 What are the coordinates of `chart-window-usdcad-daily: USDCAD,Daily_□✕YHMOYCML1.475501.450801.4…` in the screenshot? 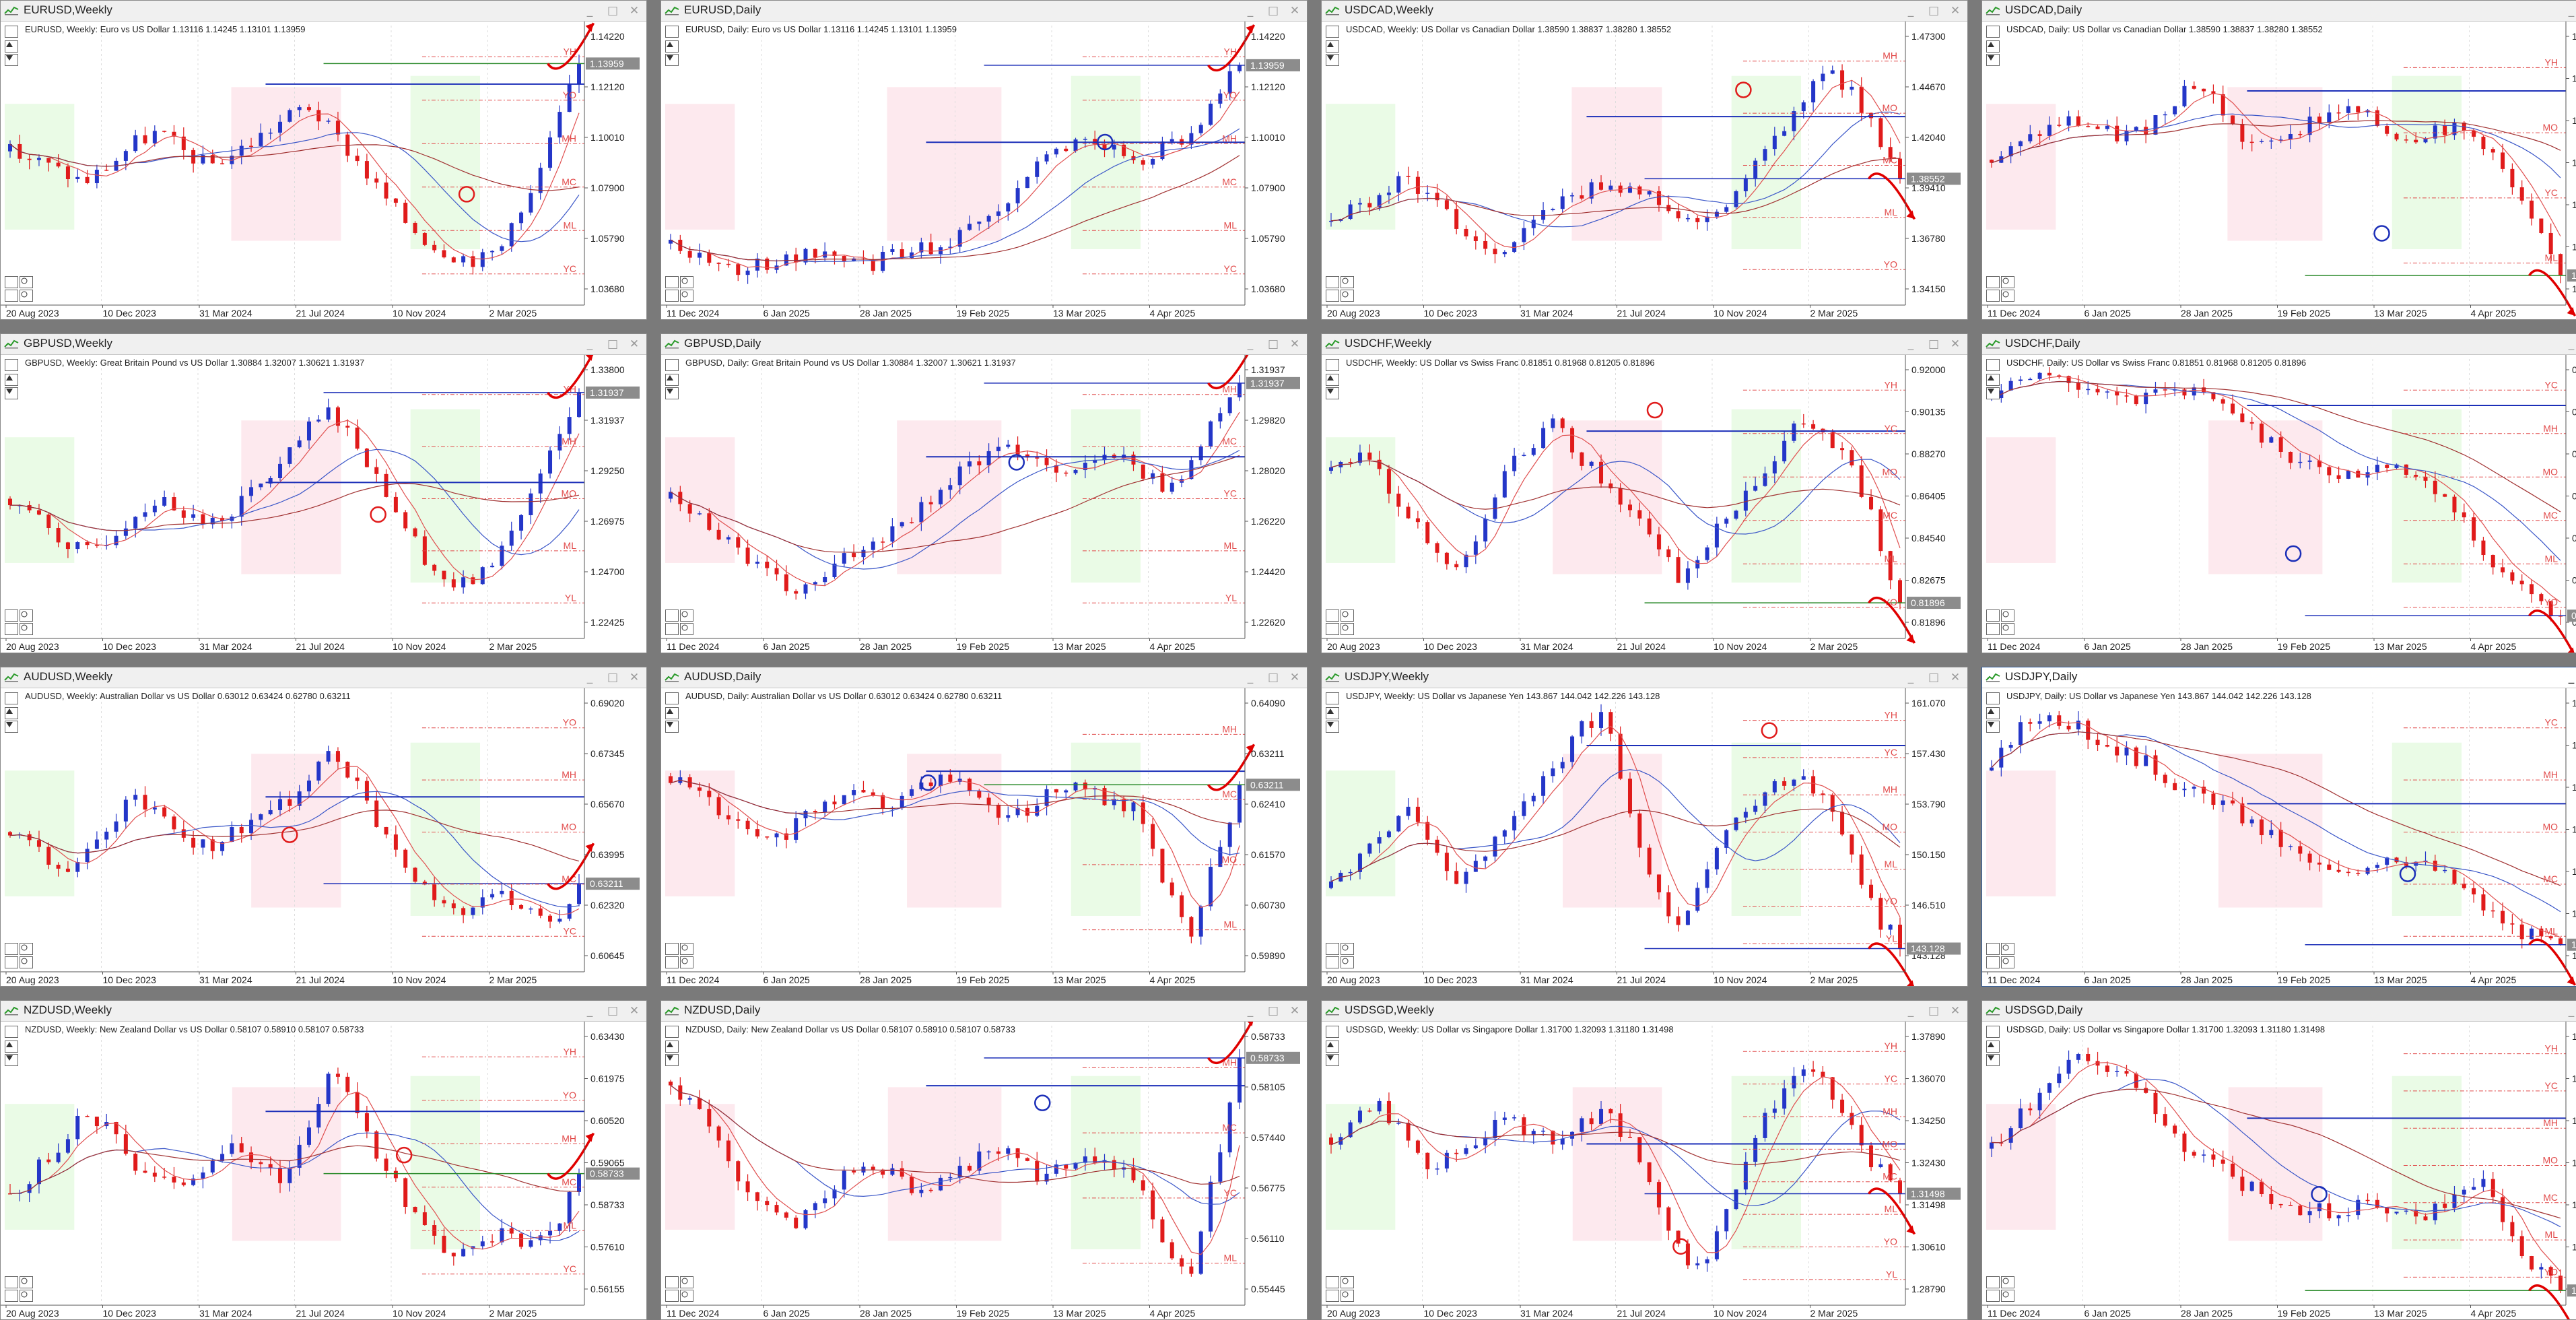 It's located at (2278, 160).